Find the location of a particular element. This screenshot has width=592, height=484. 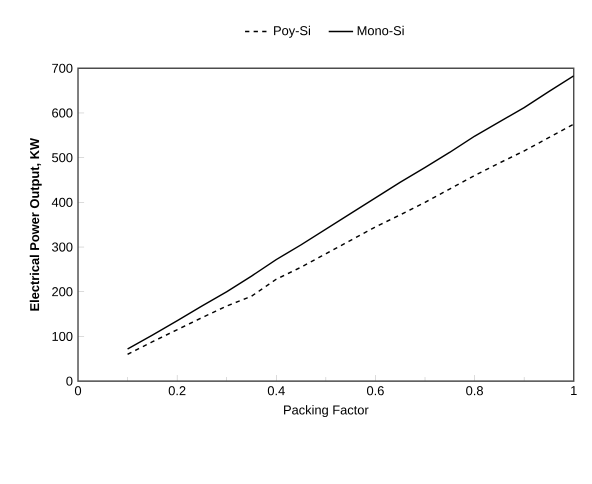

x-tick-label: 1 is located at coordinates (574, 391).